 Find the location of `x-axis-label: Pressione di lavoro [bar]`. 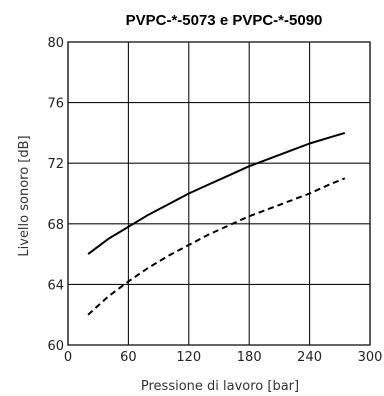

x-axis-label: Pressione di lavoro [bar] is located at coordinates (220, 386).